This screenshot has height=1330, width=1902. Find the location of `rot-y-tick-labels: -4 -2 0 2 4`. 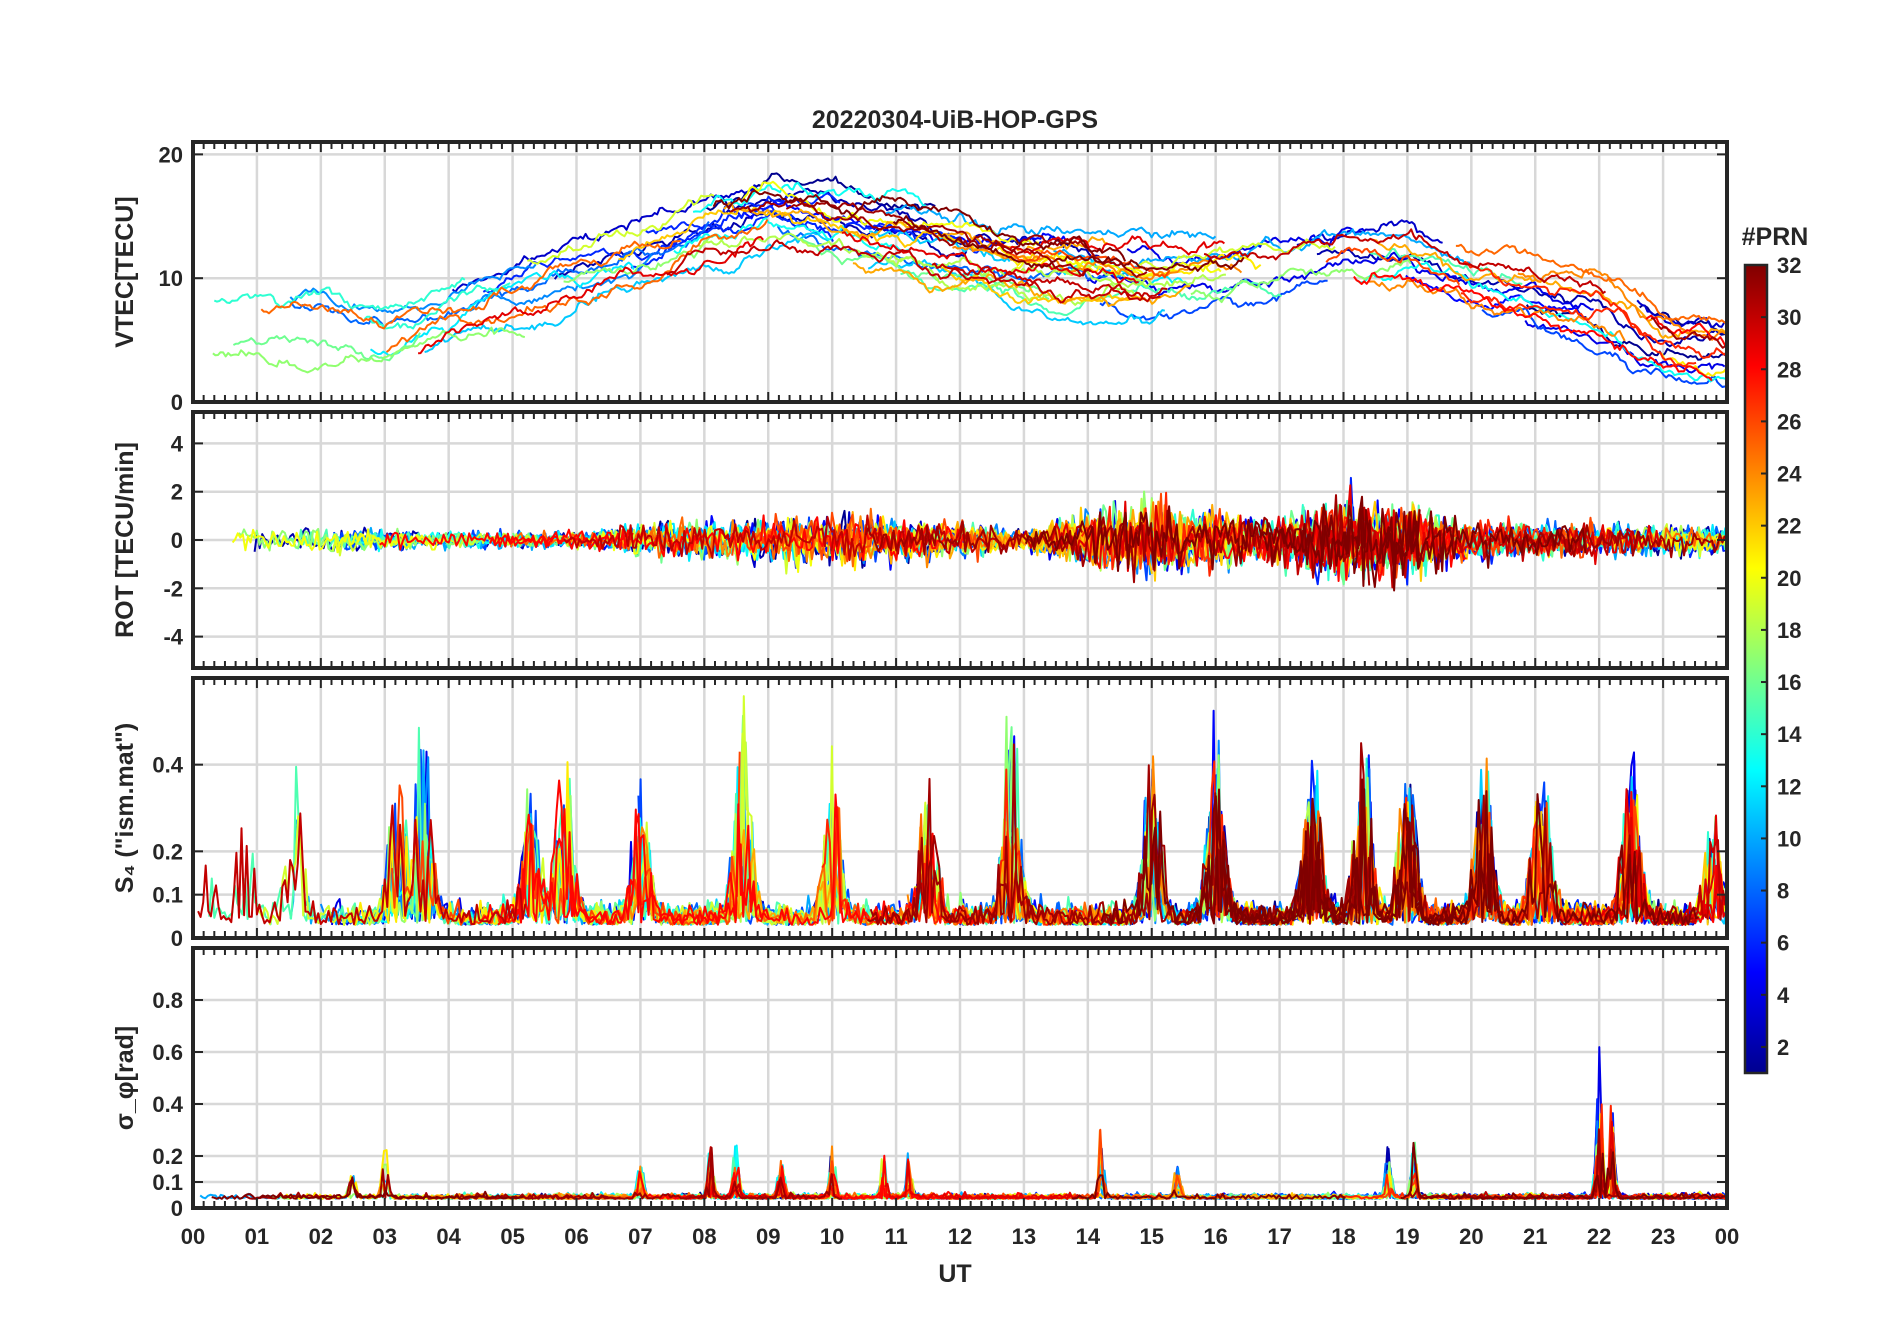

rot-y-tick-labels: -4 -2 0 2 4 is located at coordinates (173, 540).